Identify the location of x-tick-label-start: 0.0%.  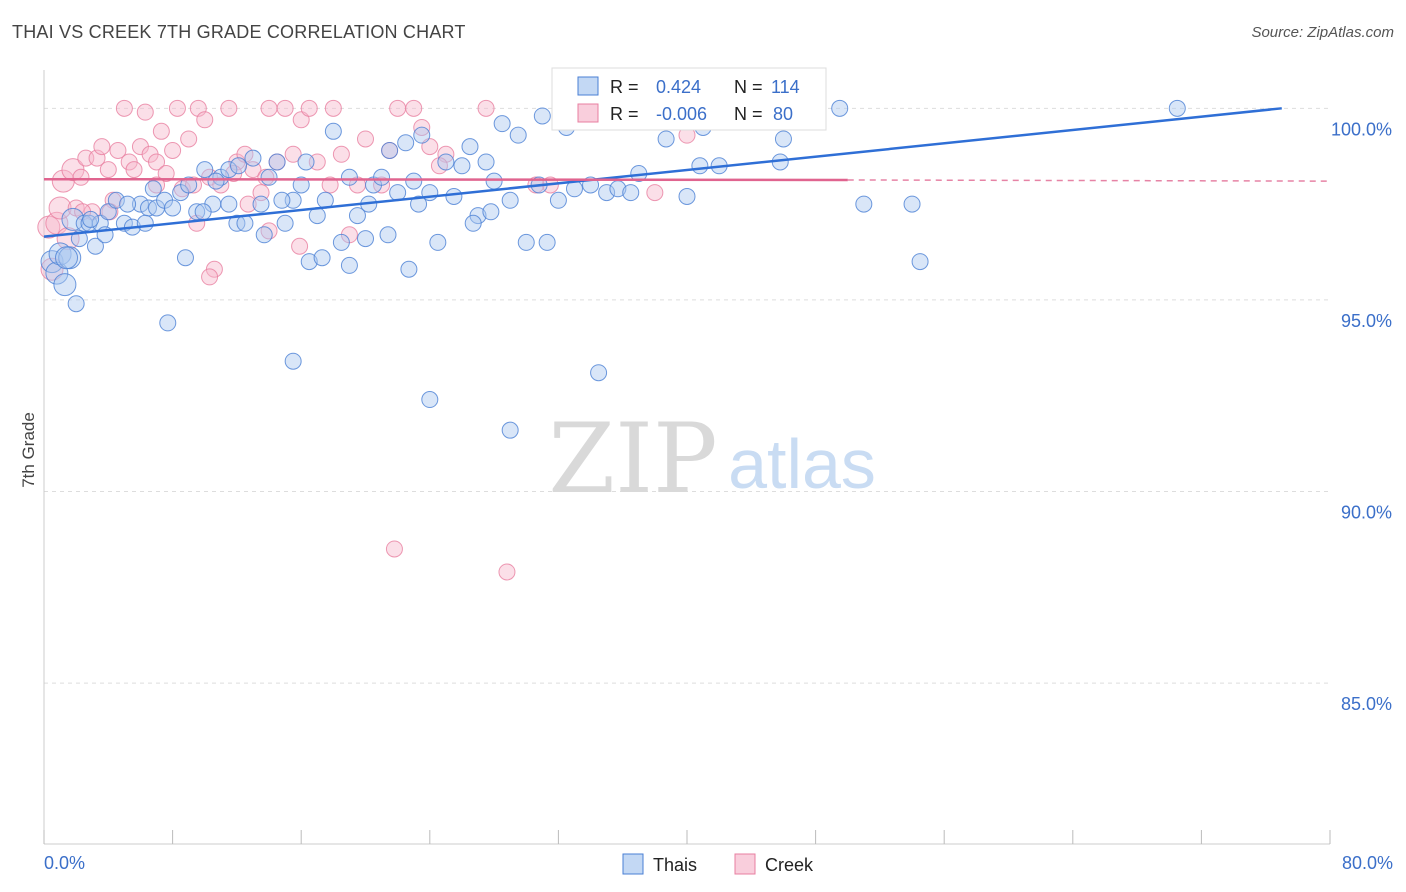
(64, 863).